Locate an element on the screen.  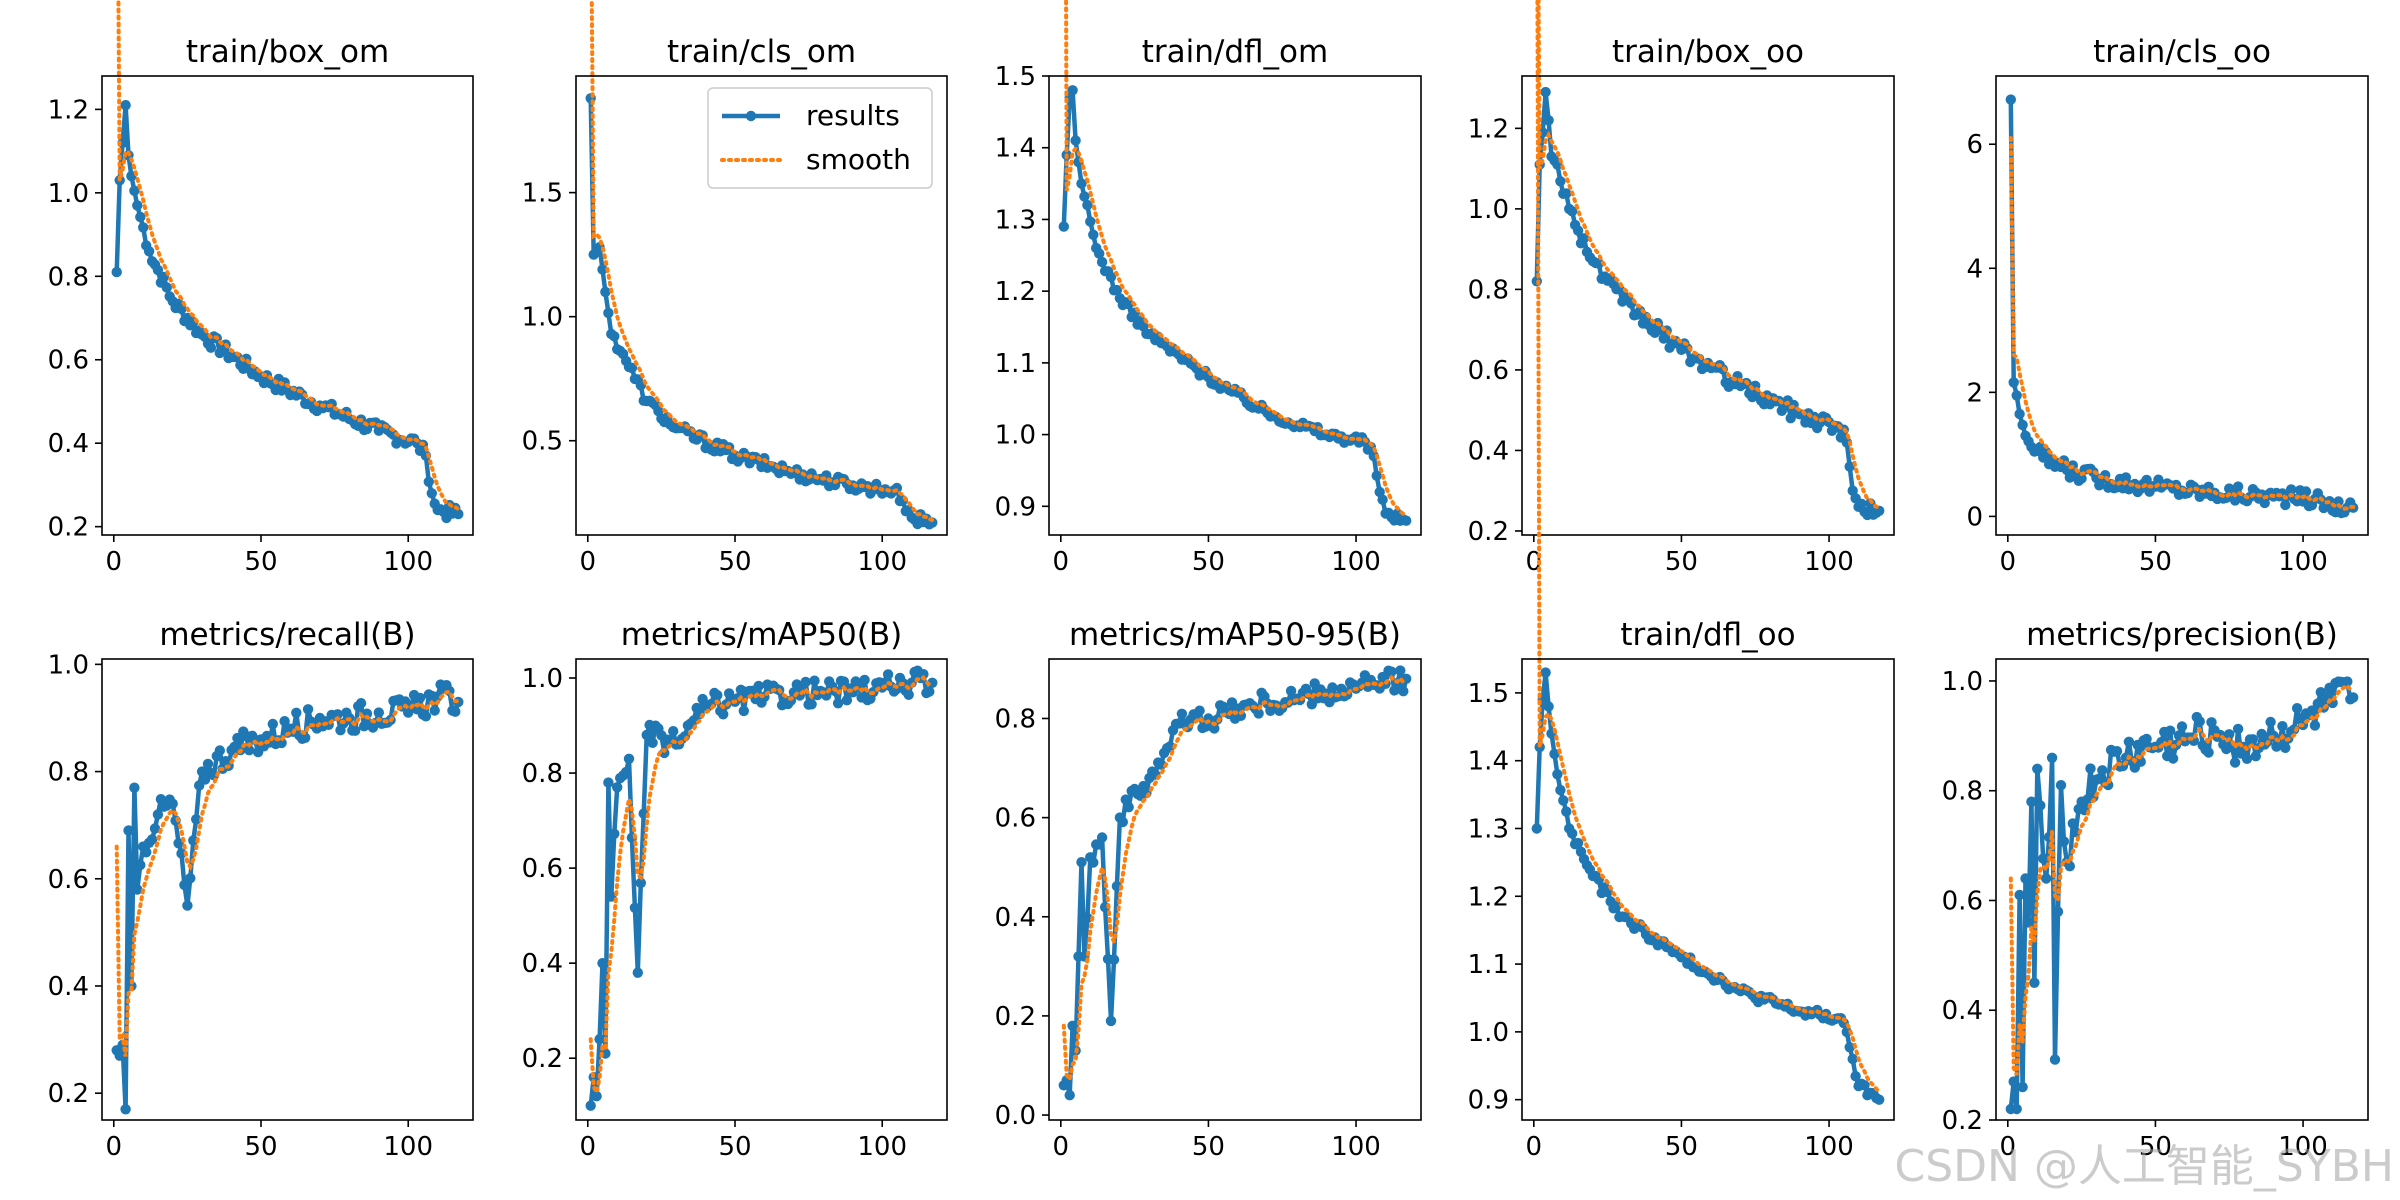
subplot-title: train/dfl_om is located at coordinates (1235, 52).